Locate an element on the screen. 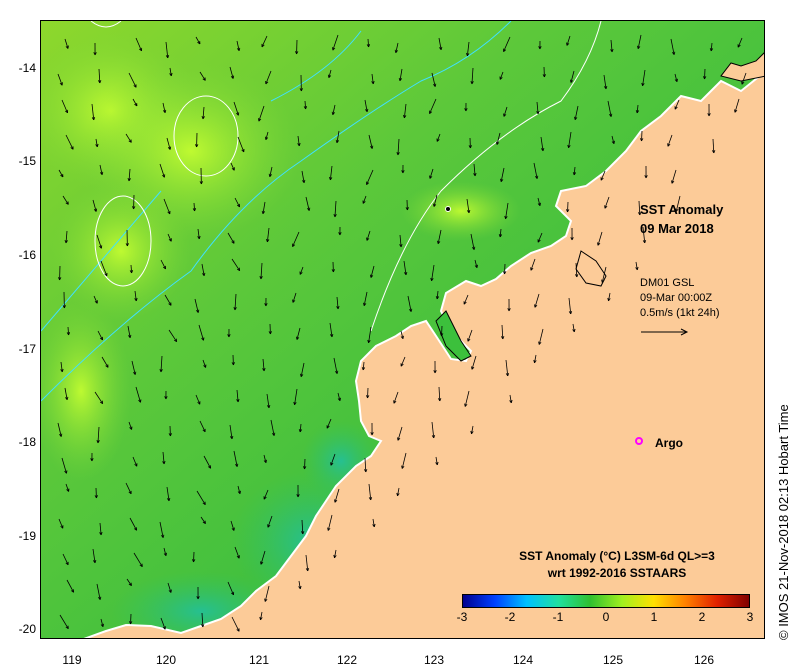 The image size is (809, 672). argo-label: Argo is located at coordinates (669, 443).